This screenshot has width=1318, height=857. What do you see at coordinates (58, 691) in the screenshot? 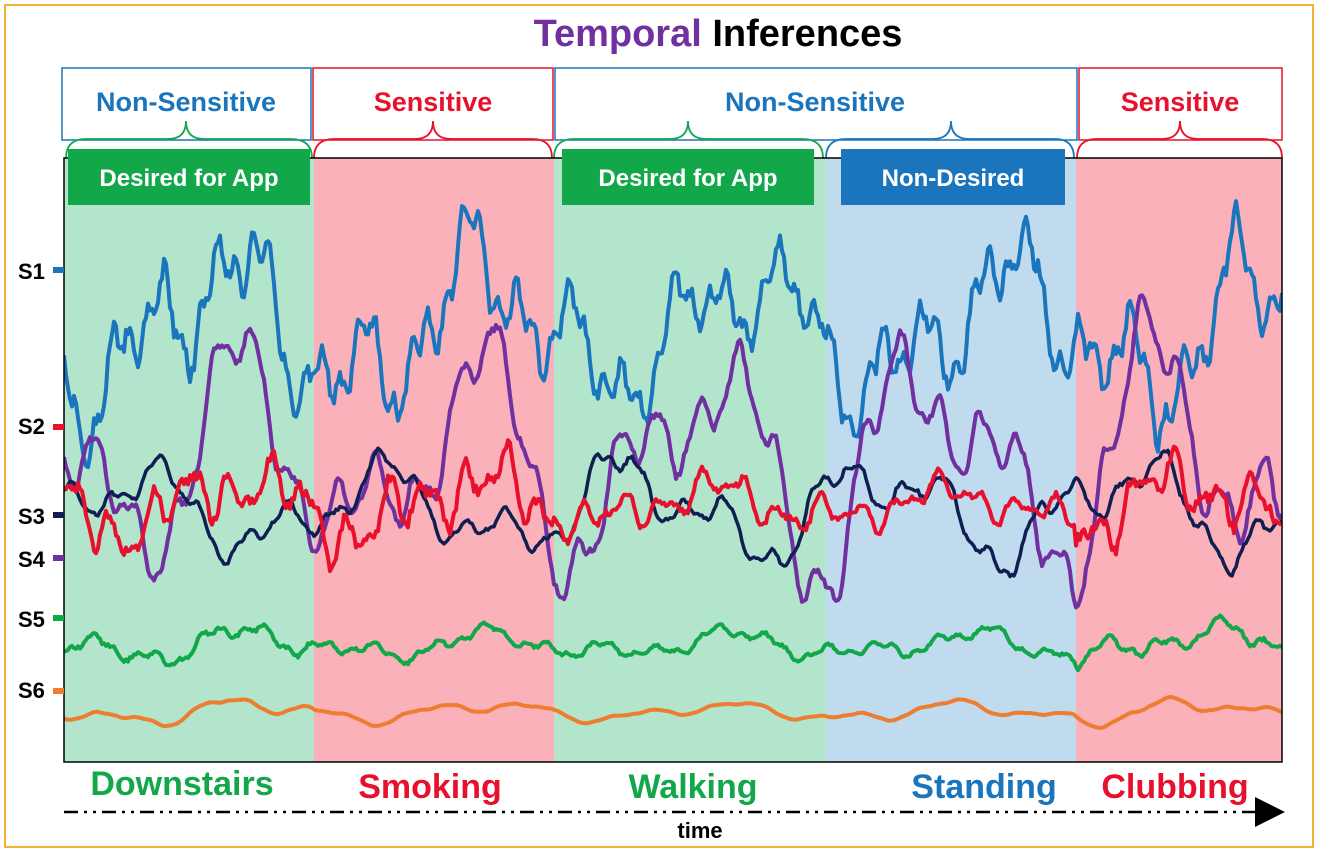
I see `sensor-tick-s6` at bounding box center [58, 691].